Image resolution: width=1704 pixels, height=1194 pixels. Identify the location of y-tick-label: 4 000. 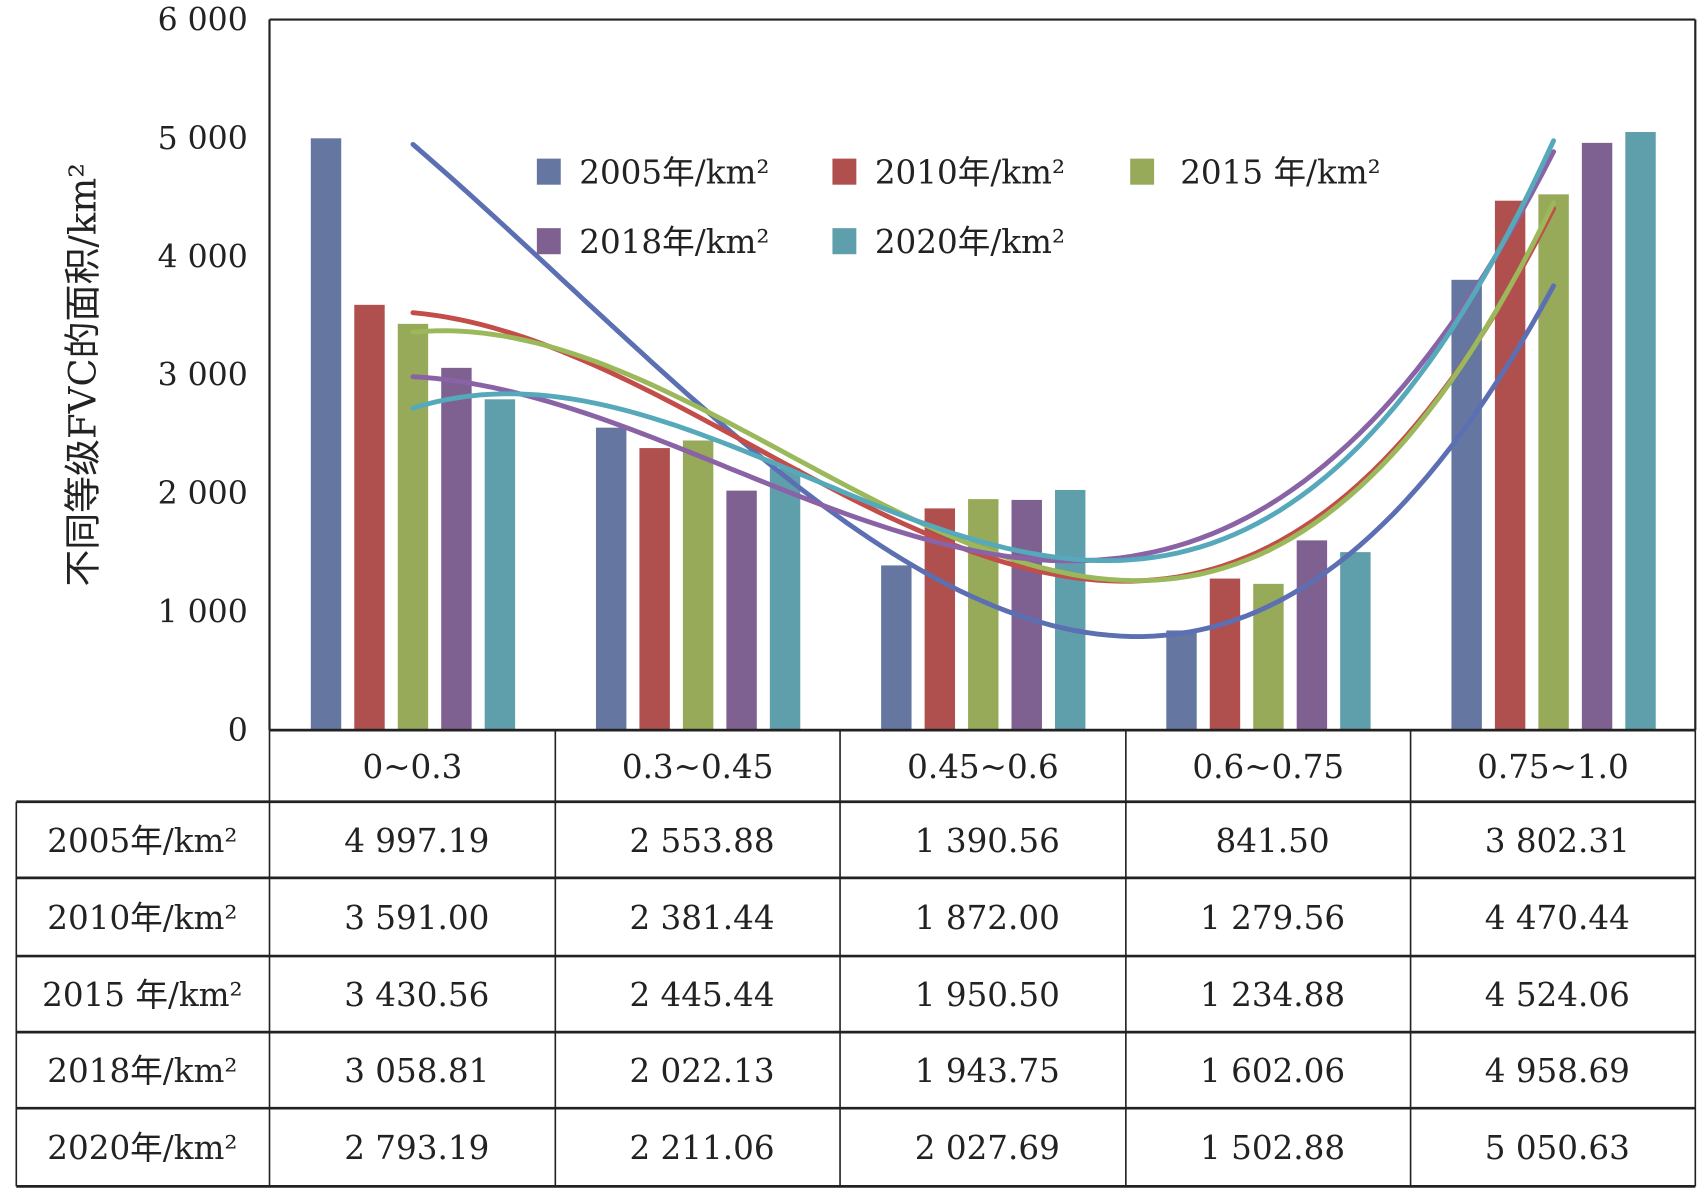
(203, 257).